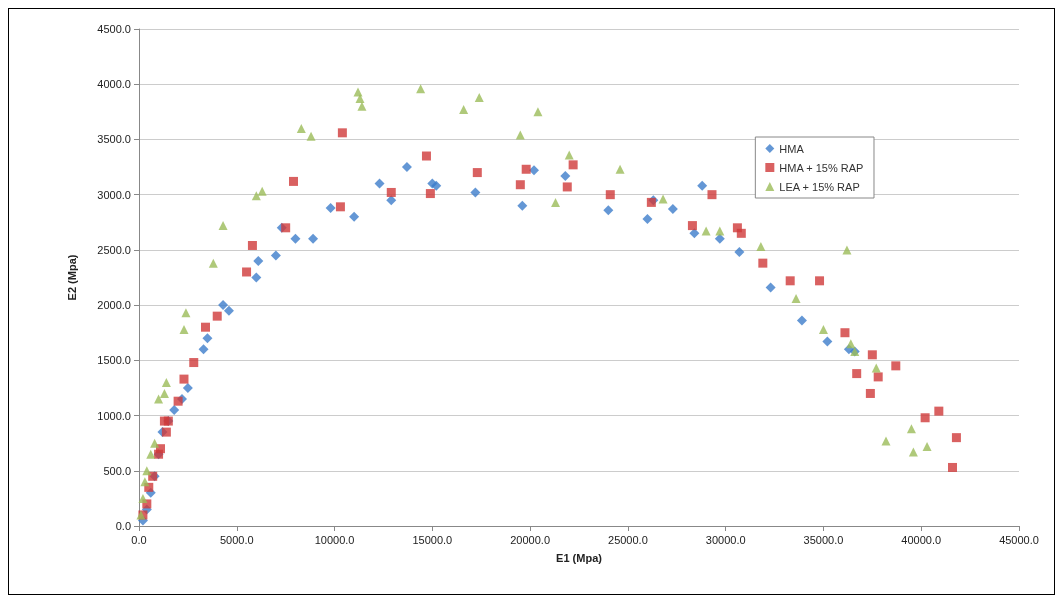 The width and height of the screenshot is (1061, 601). I want to click on x-tick-label: 30000.0, so click(725, 539).